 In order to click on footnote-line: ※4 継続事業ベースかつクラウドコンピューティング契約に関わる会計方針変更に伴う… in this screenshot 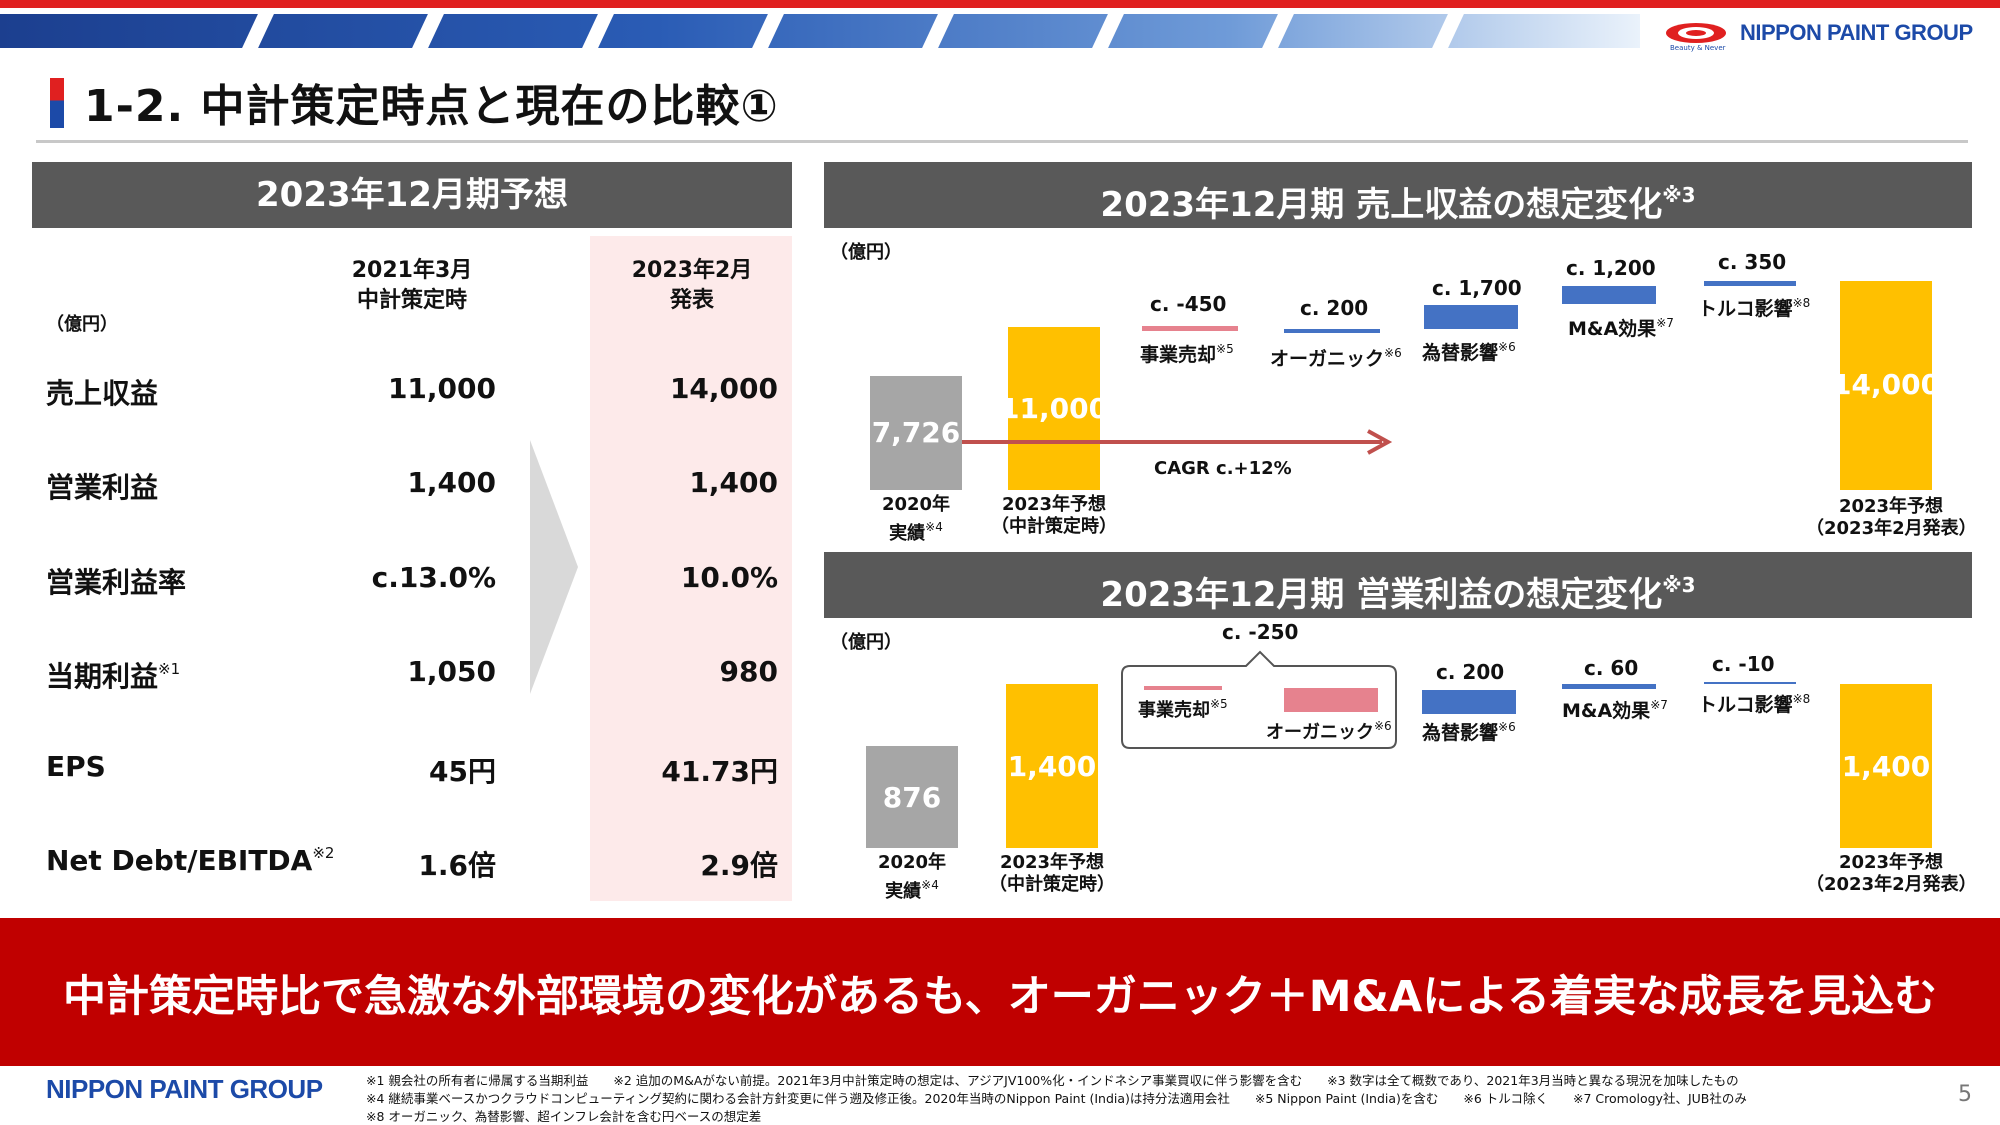, I will do `click(1056, 1098)`.